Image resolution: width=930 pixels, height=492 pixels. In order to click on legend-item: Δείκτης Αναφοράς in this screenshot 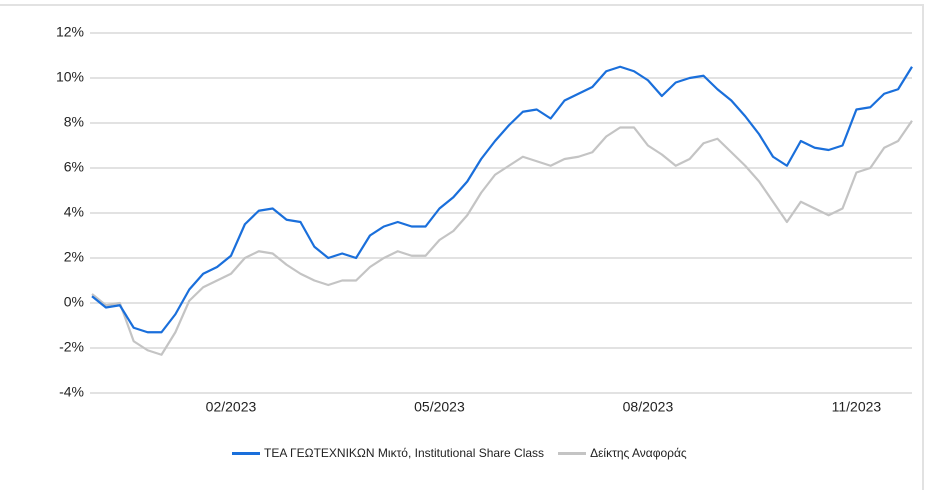, I will do `click(622, 453)`.